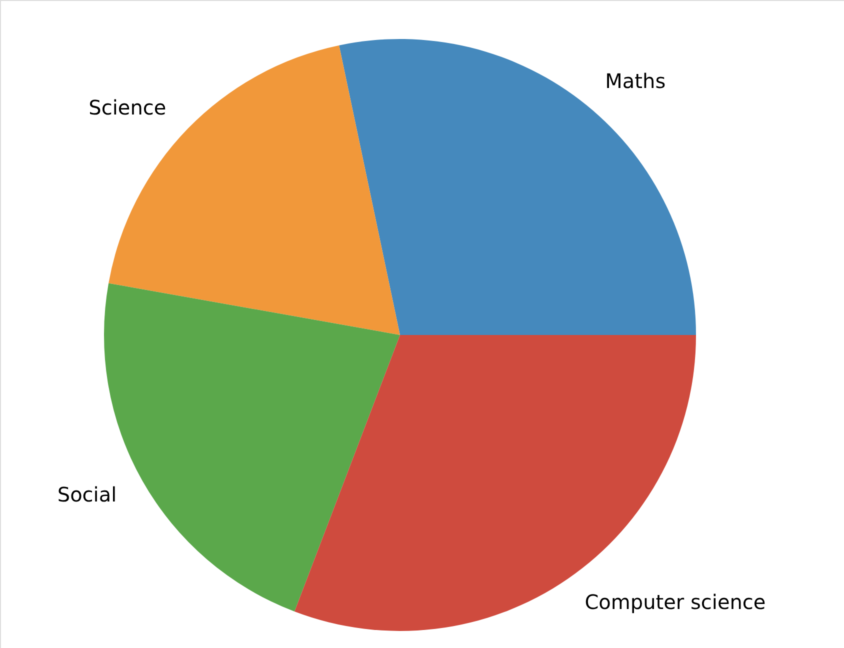 Image resolution: width=844 pixels, height=648 pixels. I want to click on slice-label: Science, so click(127, 107).